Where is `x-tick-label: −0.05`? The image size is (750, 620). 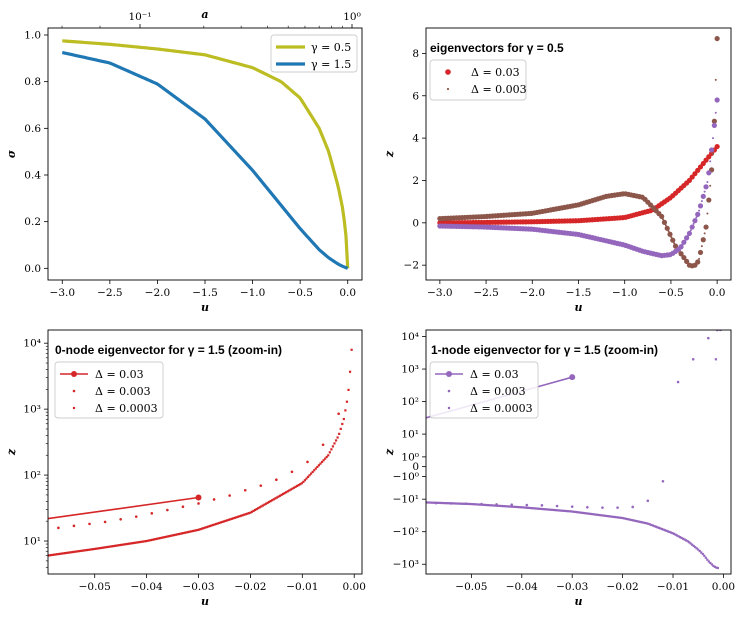
x-tick-label: −0.05 is located at coordinates (95, 587).